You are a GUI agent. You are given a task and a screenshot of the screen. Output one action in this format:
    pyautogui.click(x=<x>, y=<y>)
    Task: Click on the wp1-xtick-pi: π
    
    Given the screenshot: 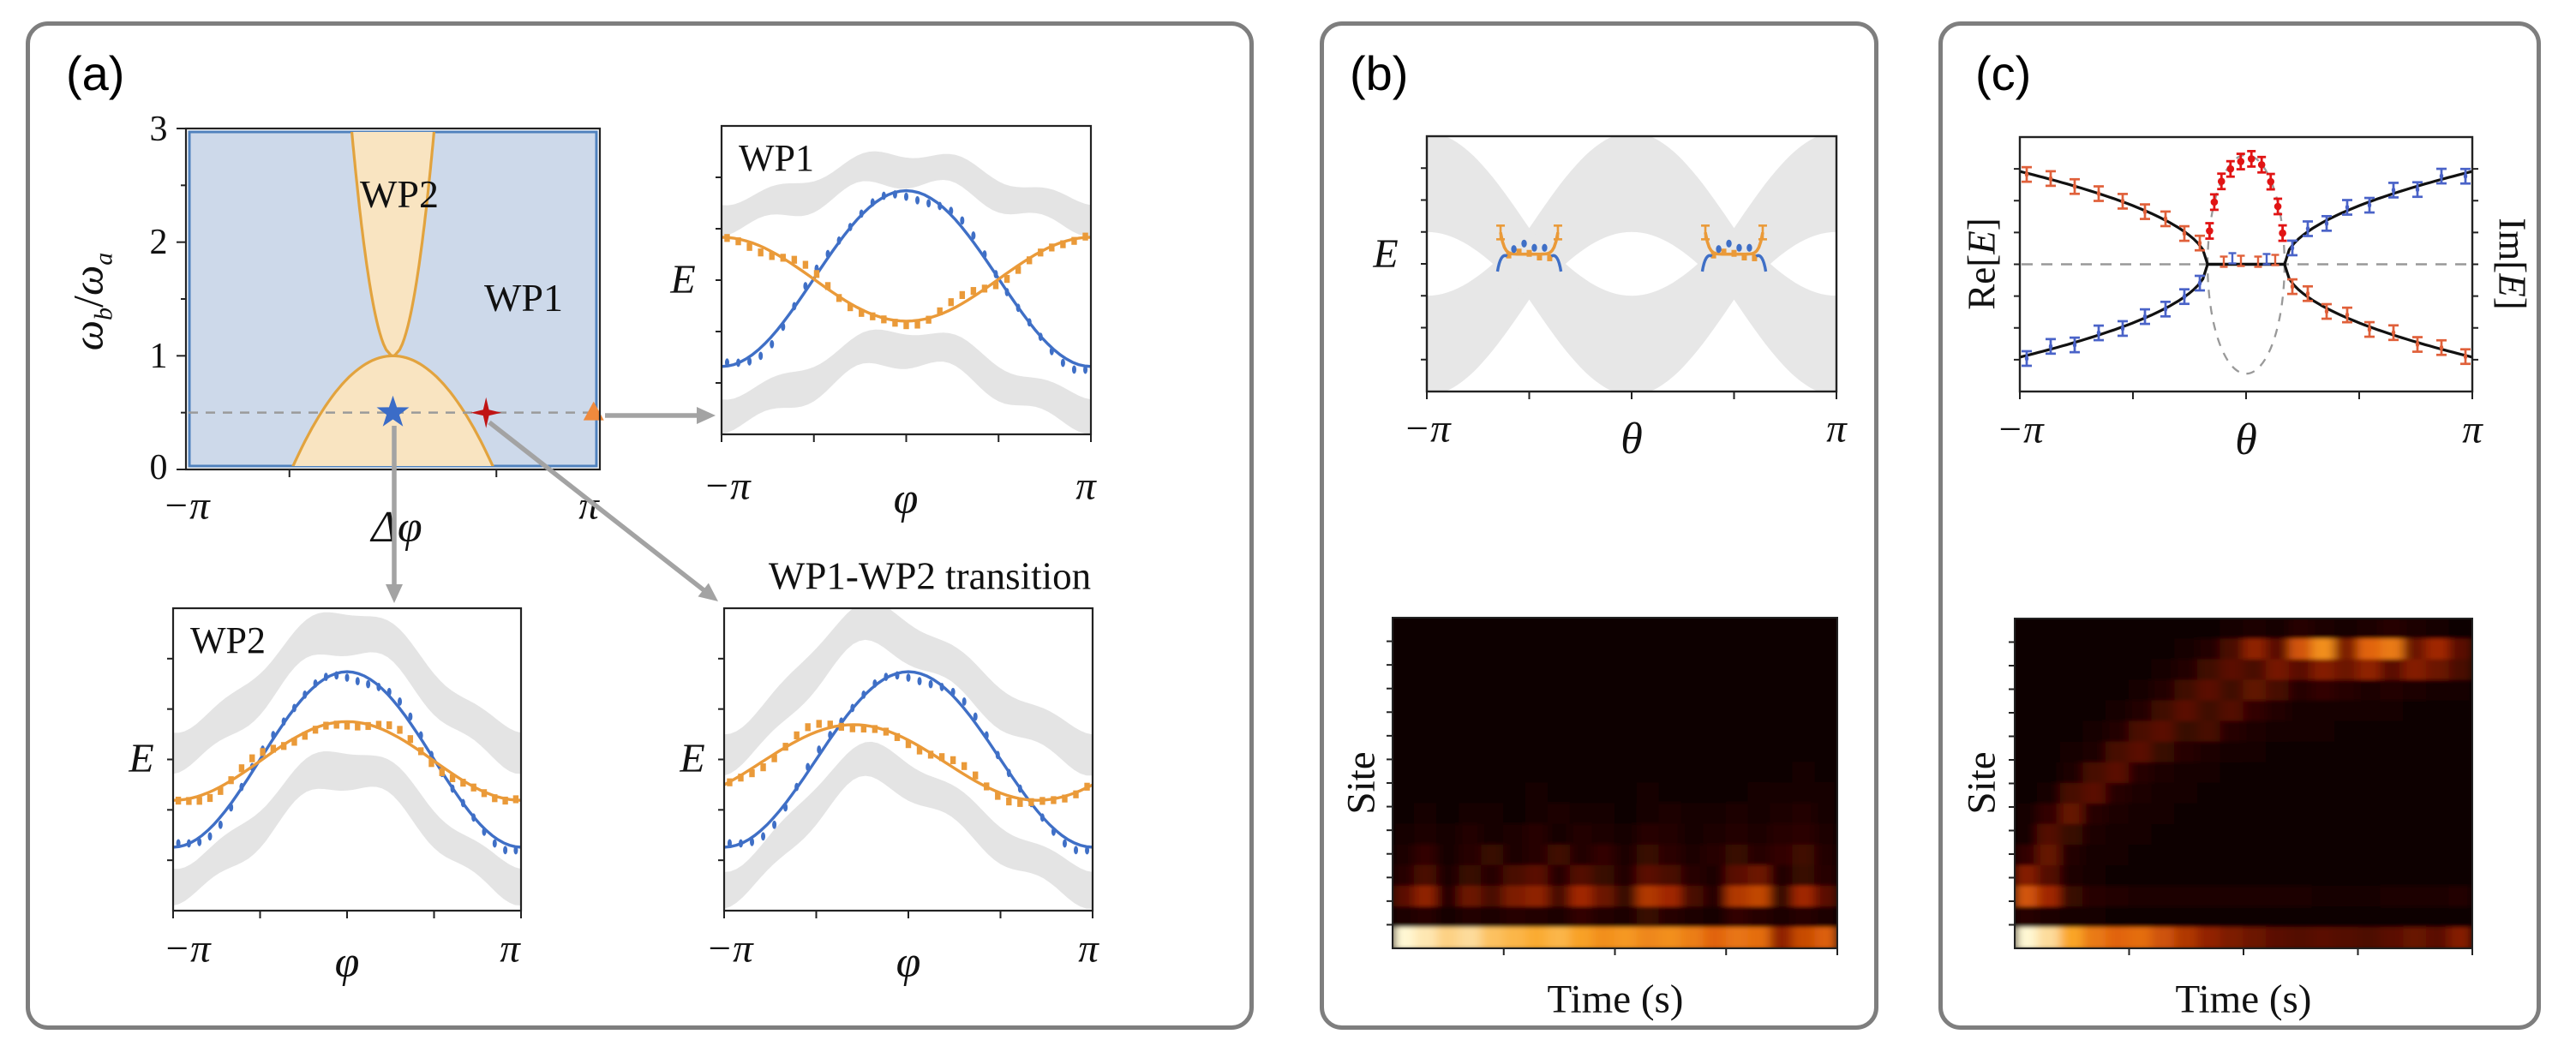 What is the action you would take?
    pyautogui.click(x=1085, y=486)
    